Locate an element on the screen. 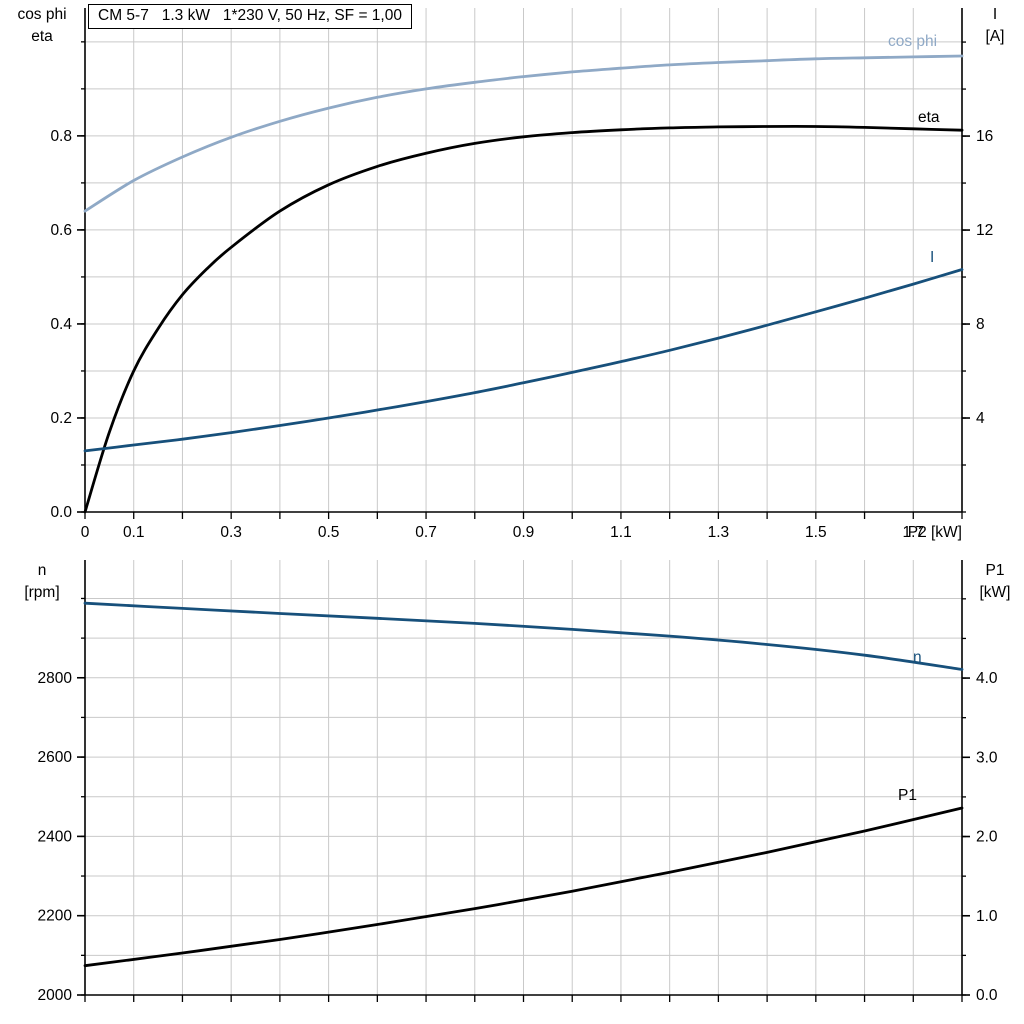 The width and height of the screenshot is (1024, 1024). bottom-left-axis-title: n [rpm] is located at coordinates (42, 582).